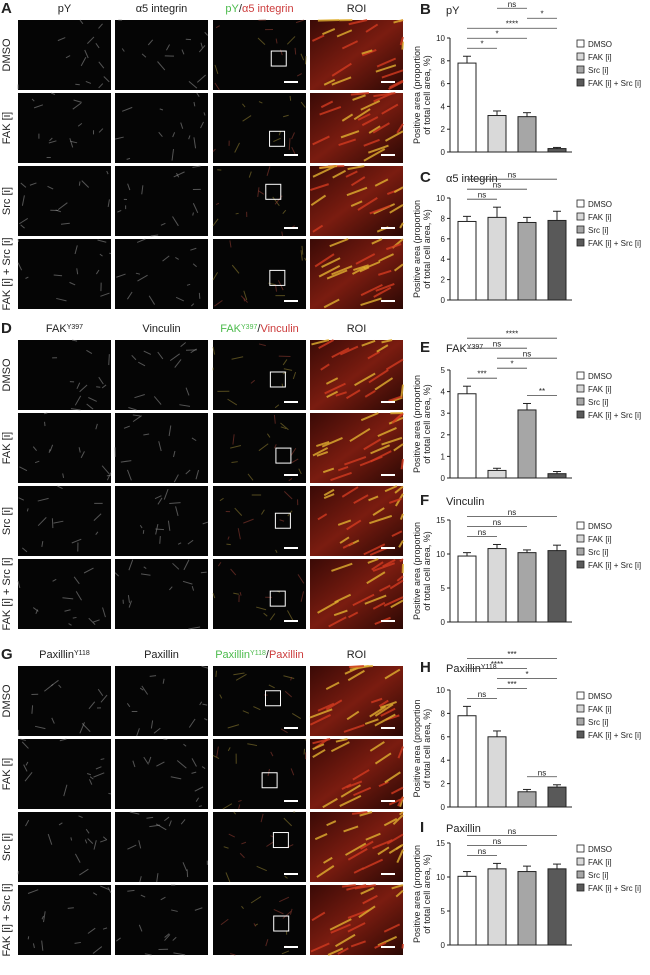  What do you see at coordinates (161, 655) in the screenshot?
I see `column-header: Paxillin` at bounding box center [161, 655].